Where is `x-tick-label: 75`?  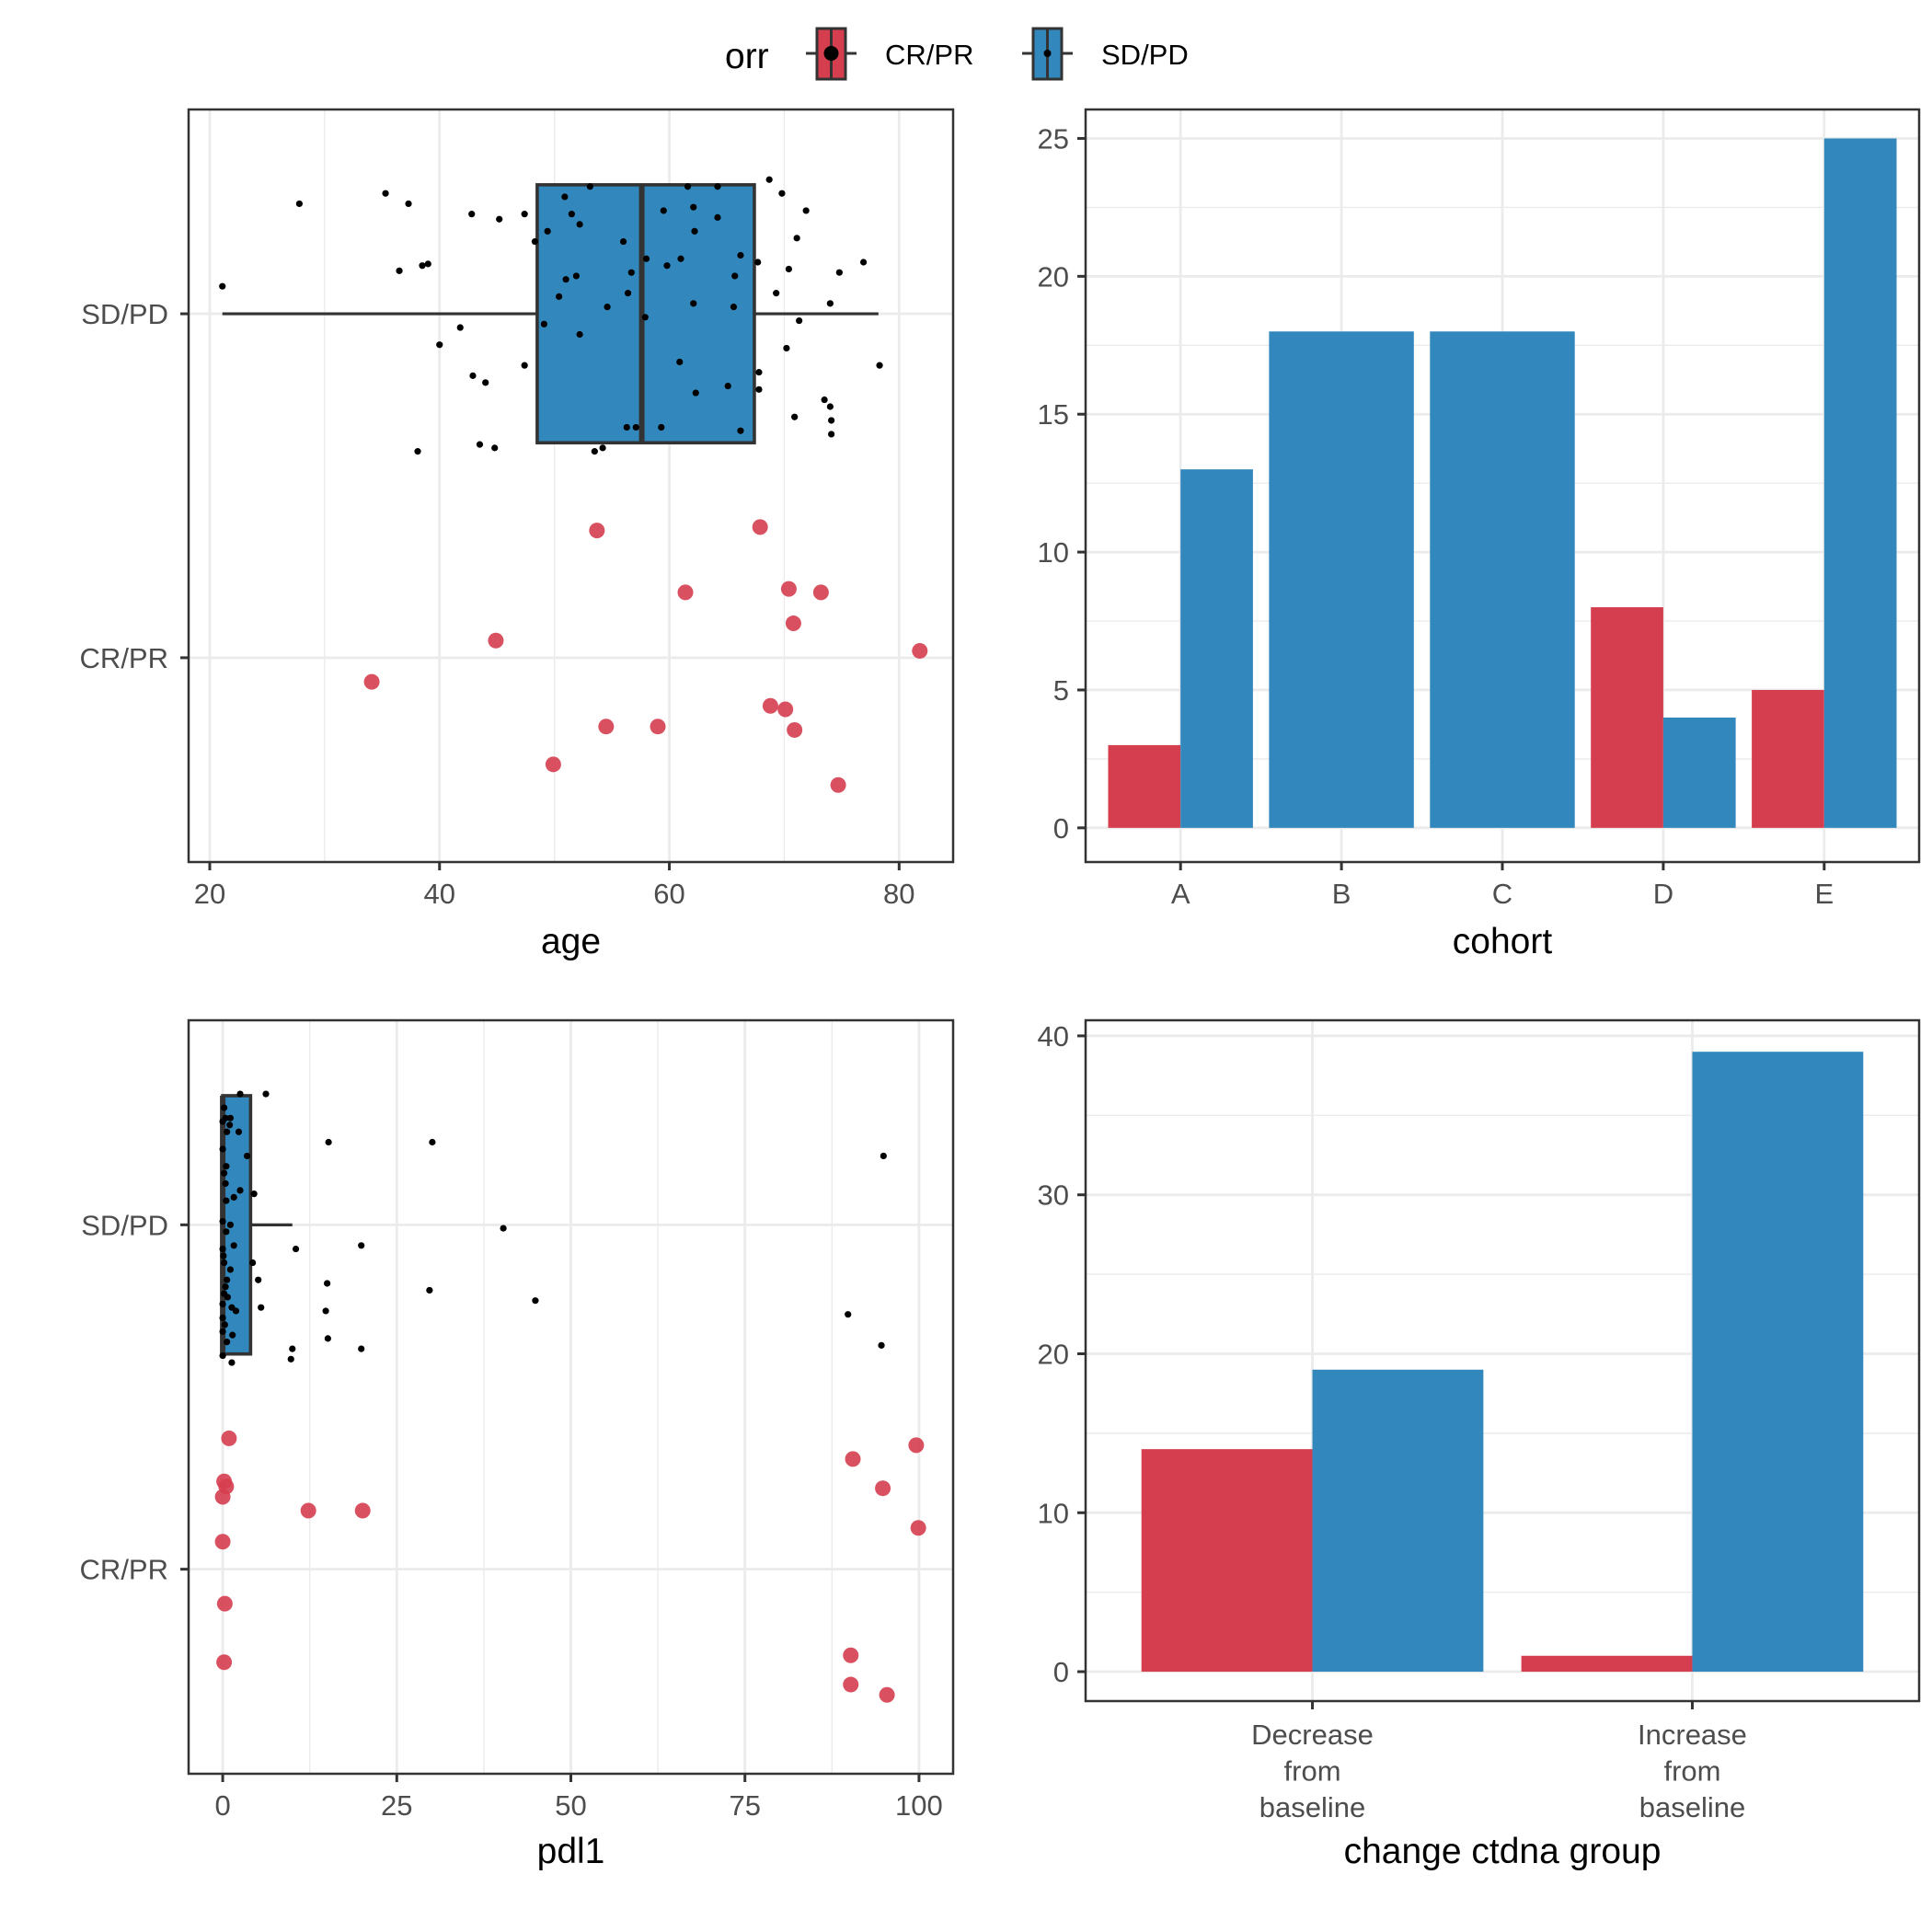 x-tick-label: 75 is located at coordinates (744, 1805).